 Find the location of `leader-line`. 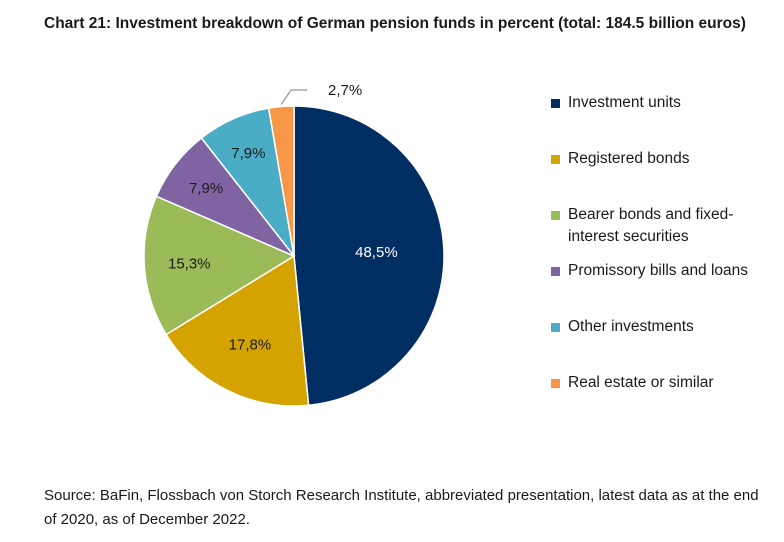

leader-line is located at coordinates (294, 97).